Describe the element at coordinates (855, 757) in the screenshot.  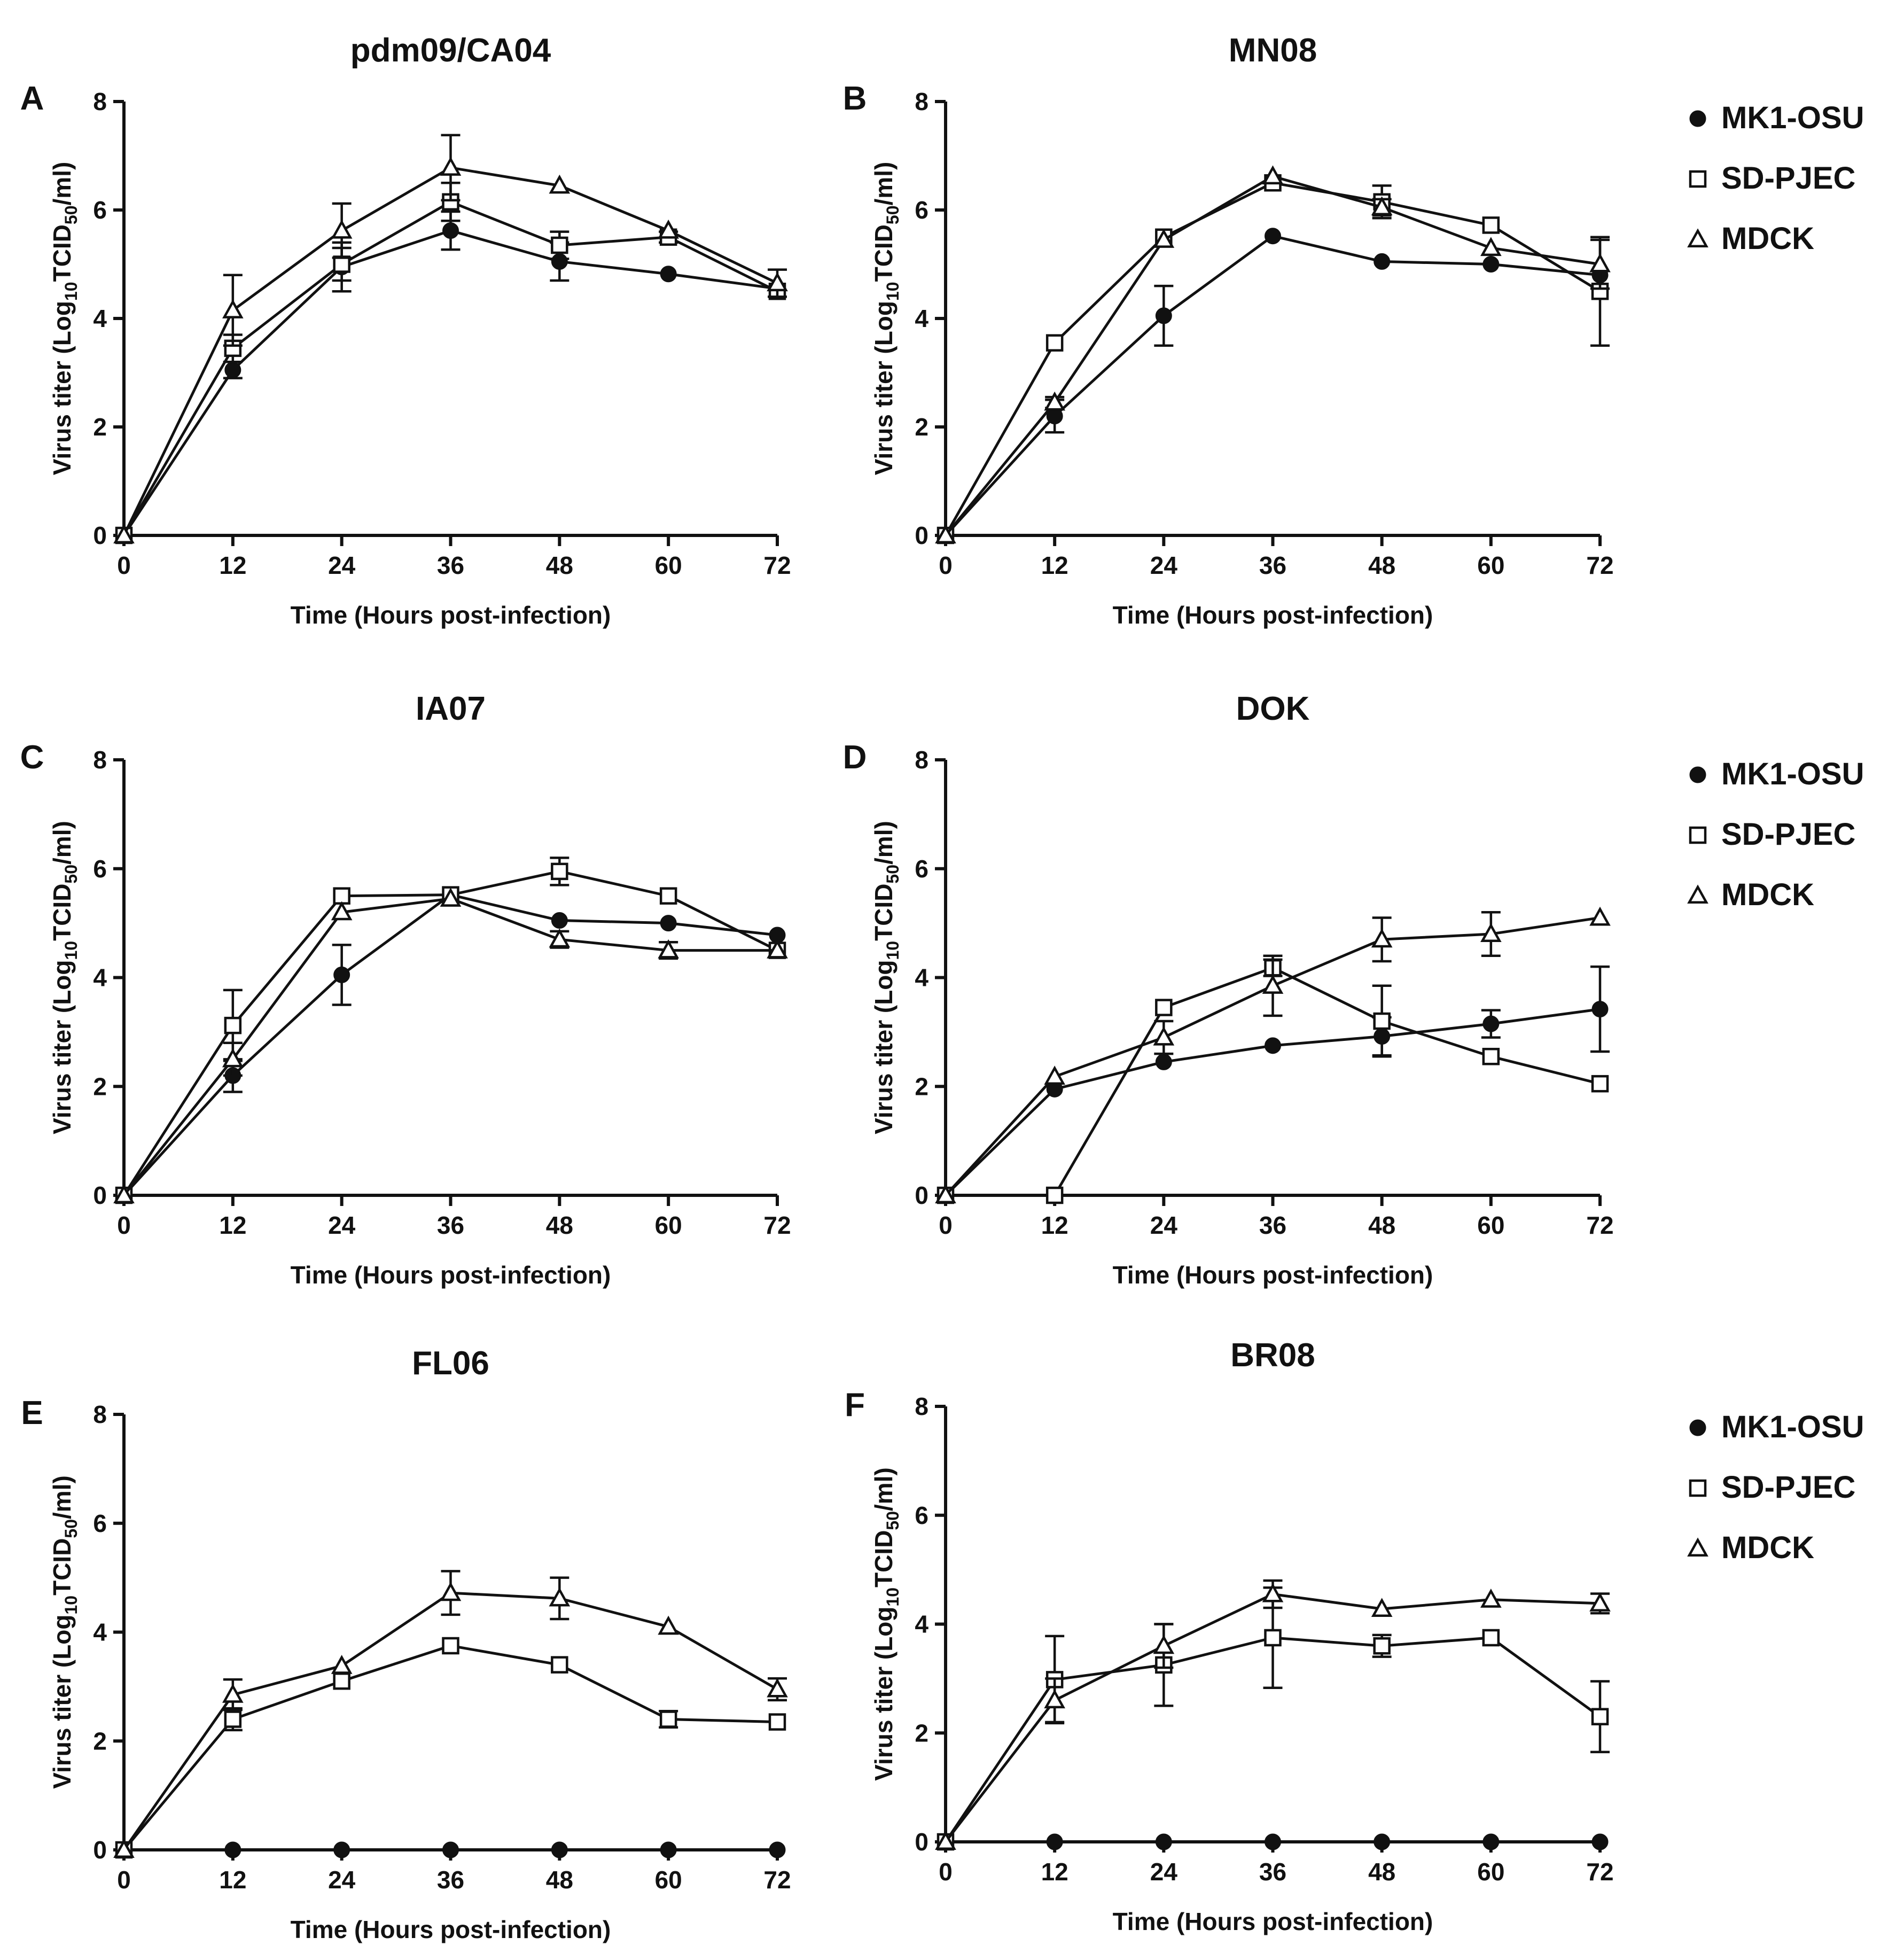
I see `panel-letter: D` at that location.